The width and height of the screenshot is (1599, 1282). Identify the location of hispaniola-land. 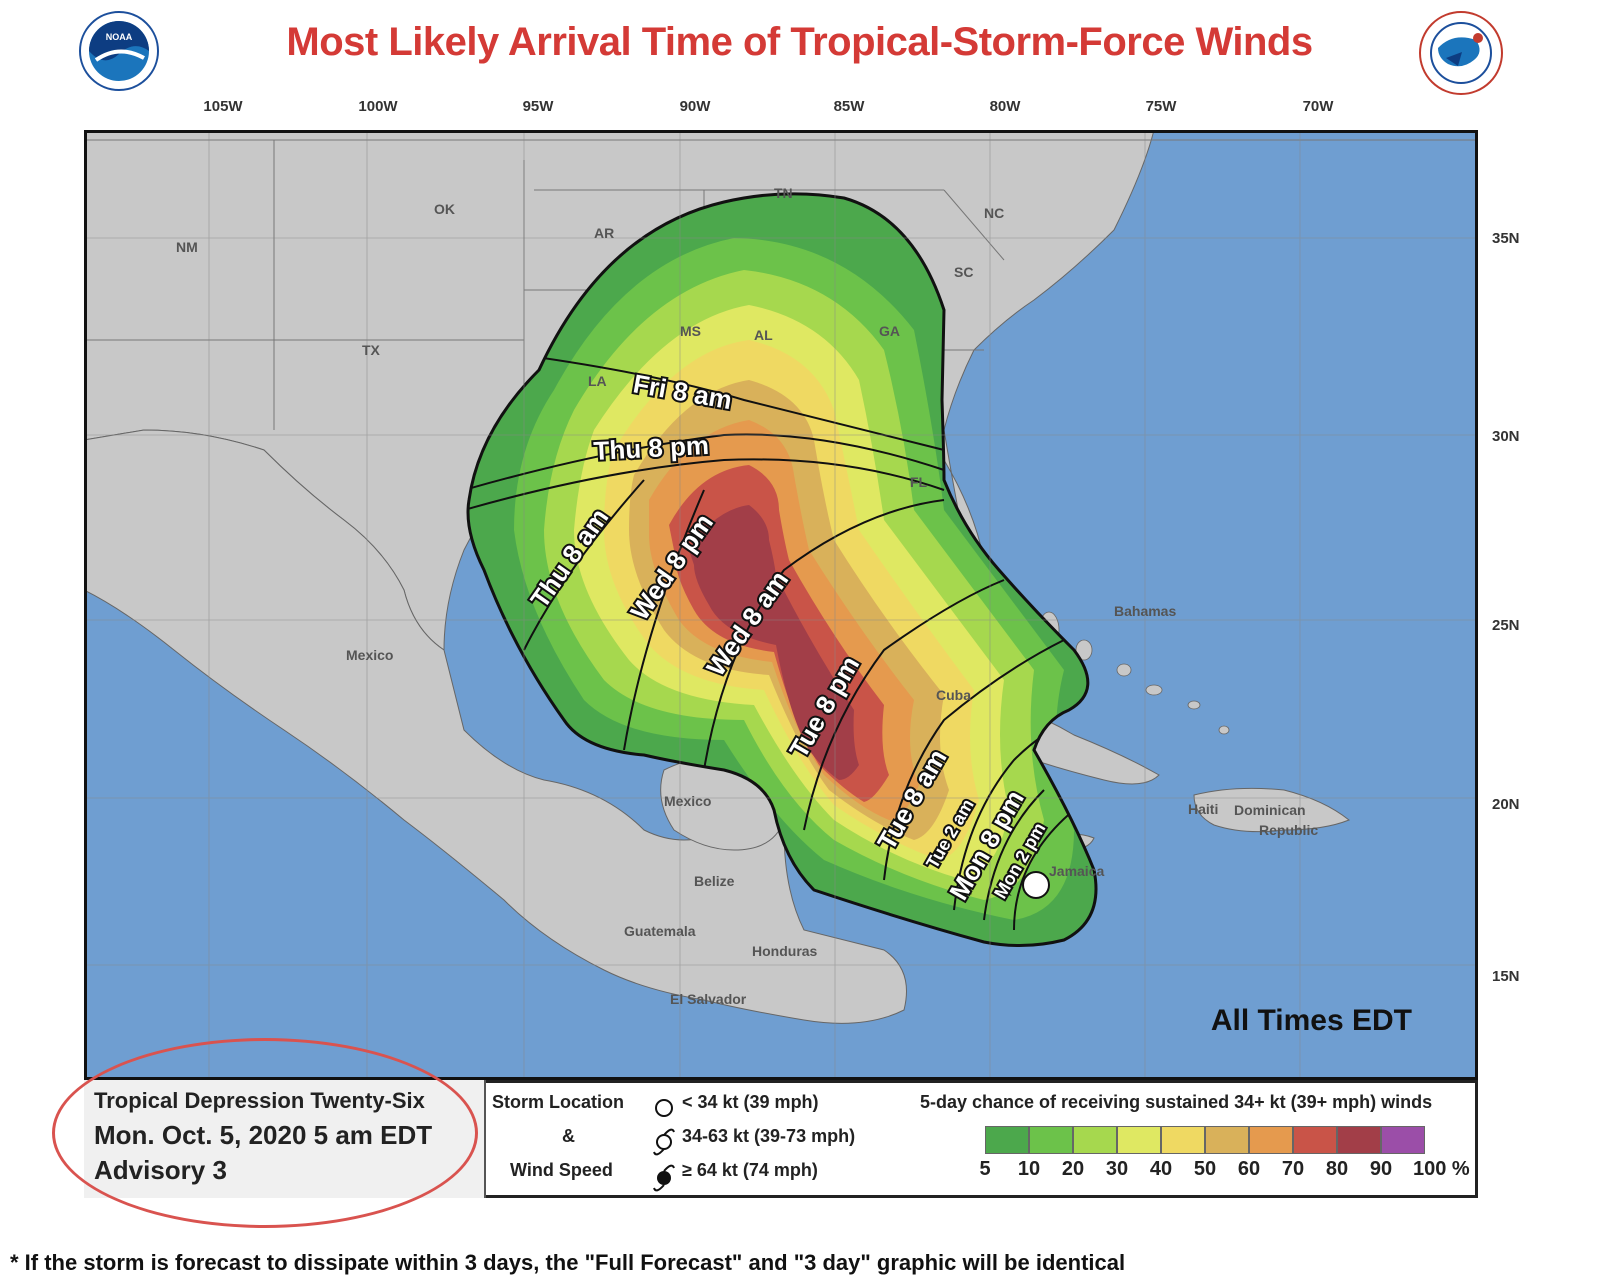
(1271, 810).